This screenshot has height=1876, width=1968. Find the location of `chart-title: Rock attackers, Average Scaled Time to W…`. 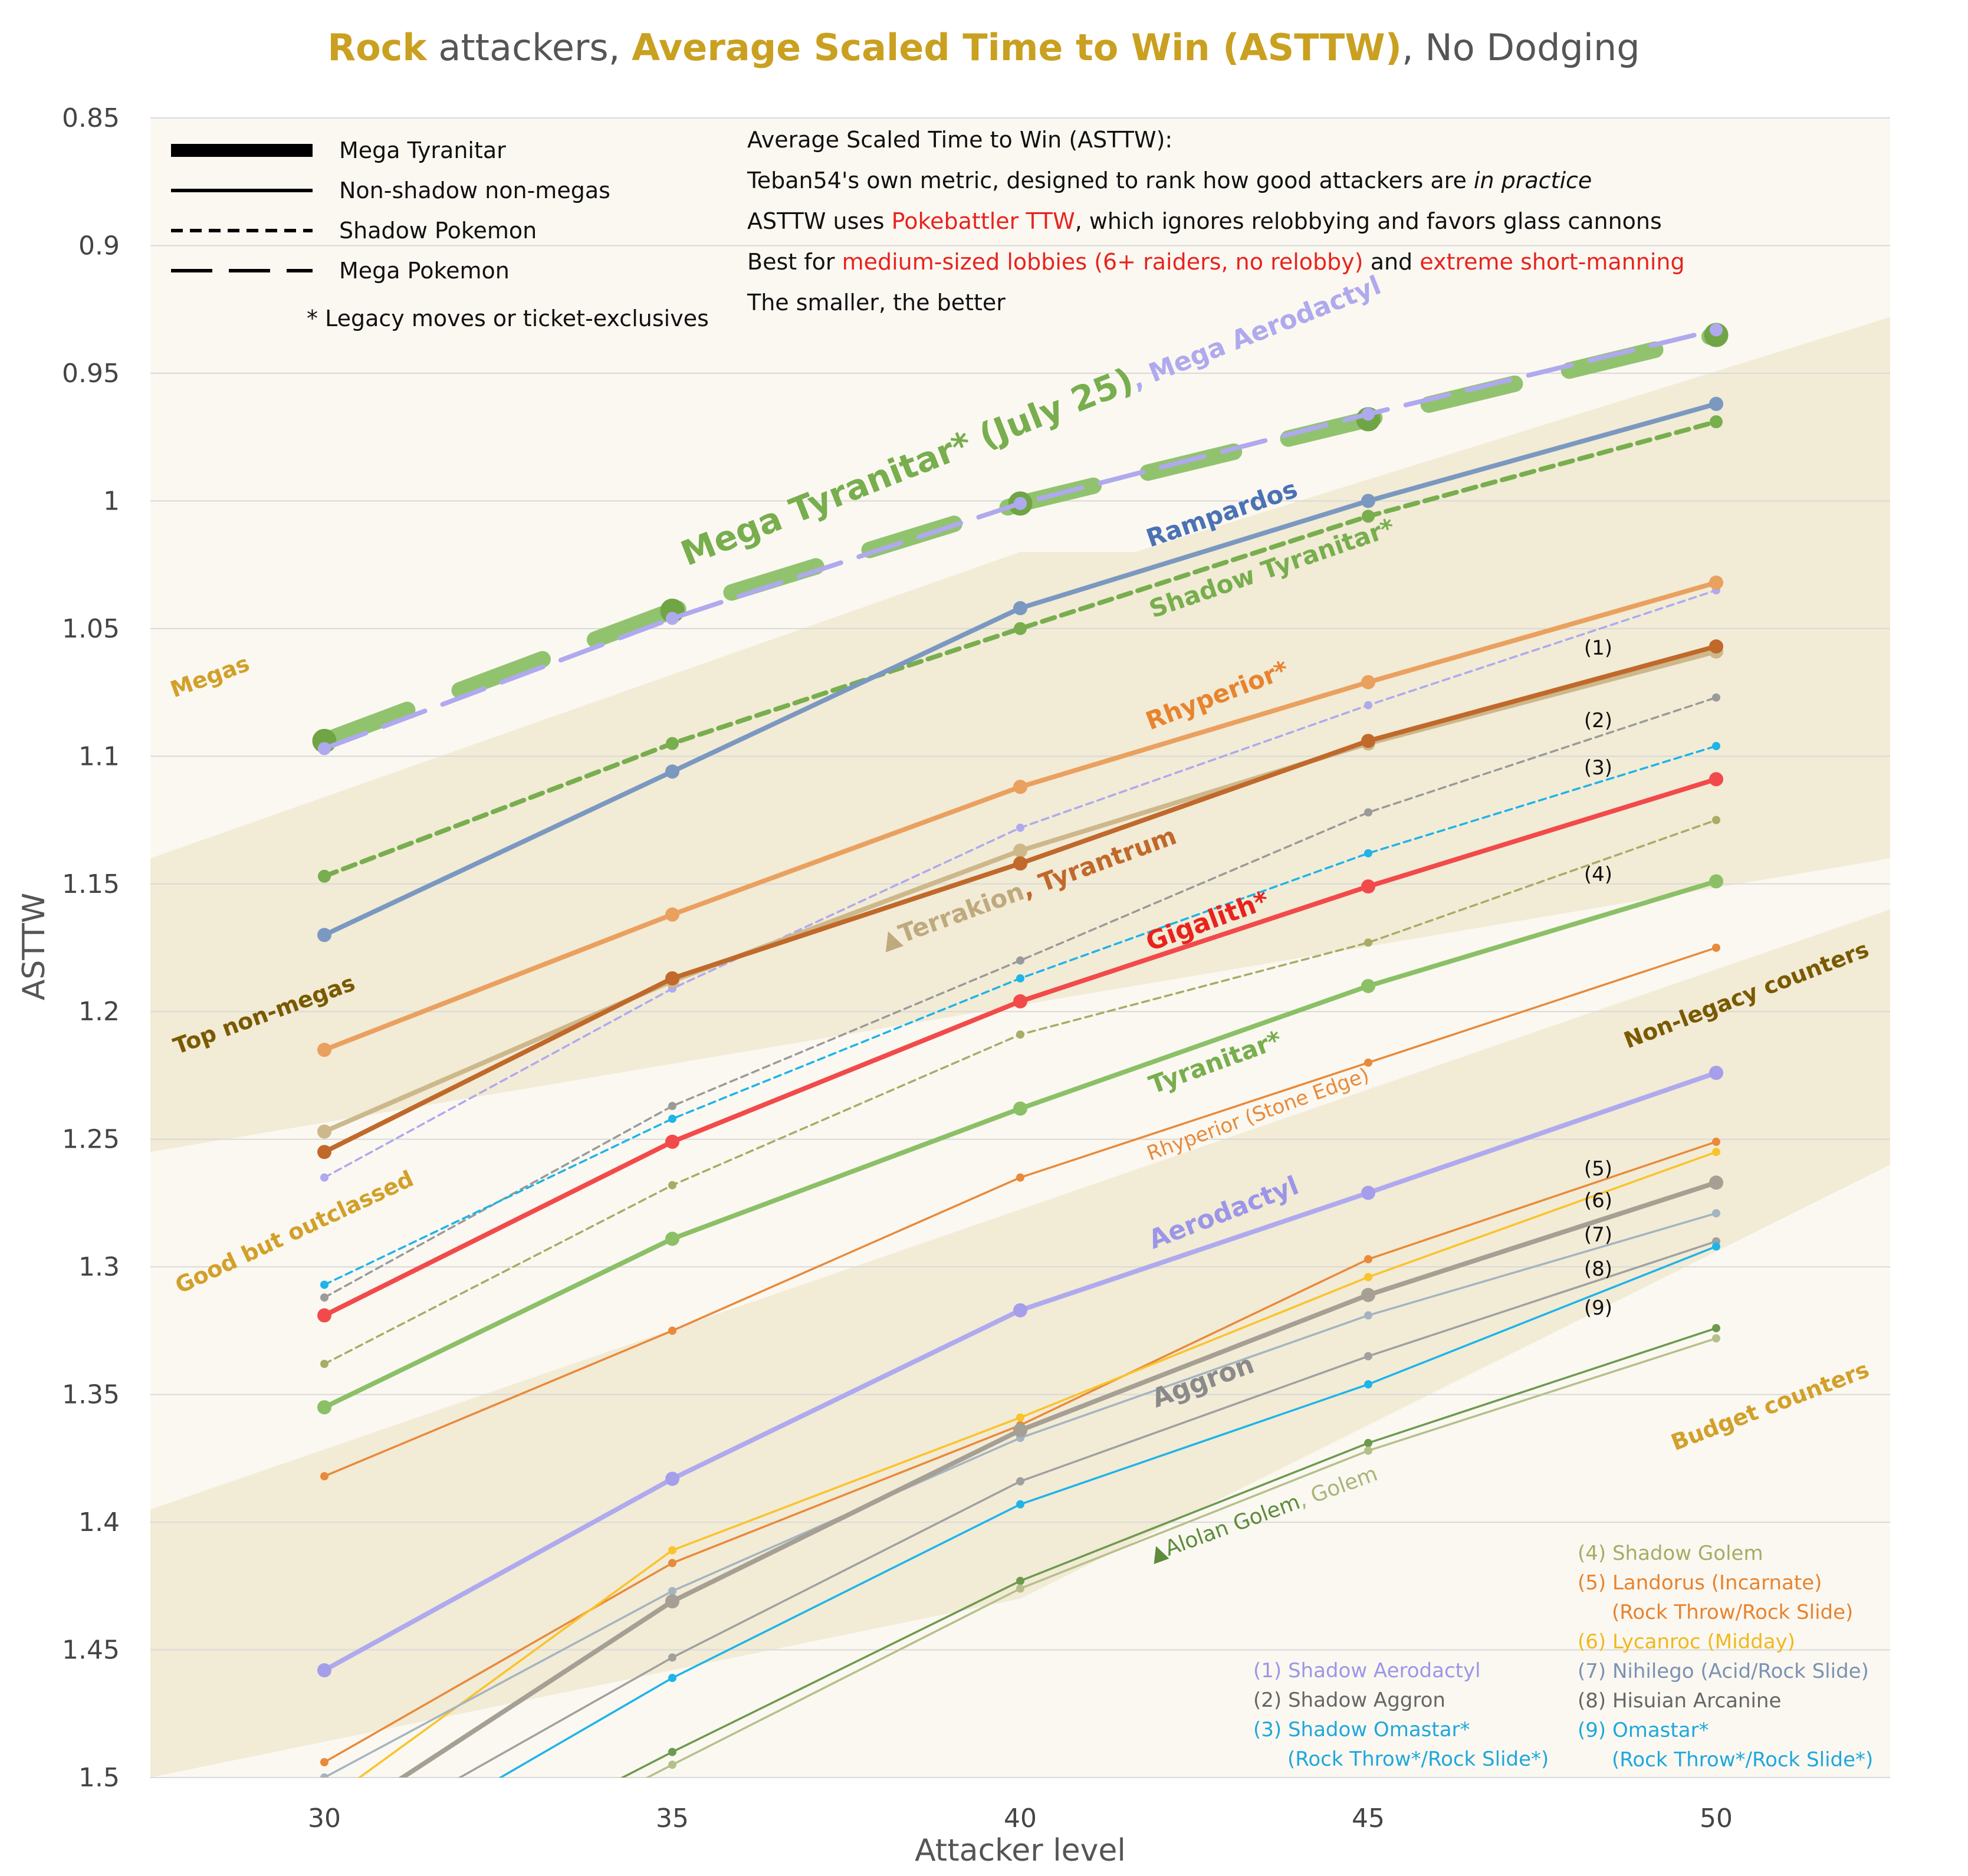

chart-title: Rock attackers, Average Scaled Time to W… is located at coordinates (983, 47).